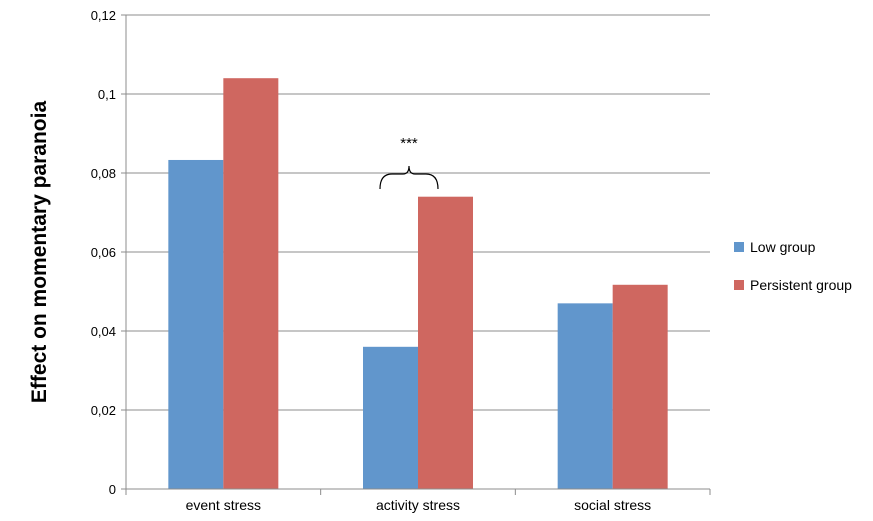 Image resolution: width=873 pixels, height=521 pixels. I want to click on legend: Low group Persistent group, so click(793, 266).